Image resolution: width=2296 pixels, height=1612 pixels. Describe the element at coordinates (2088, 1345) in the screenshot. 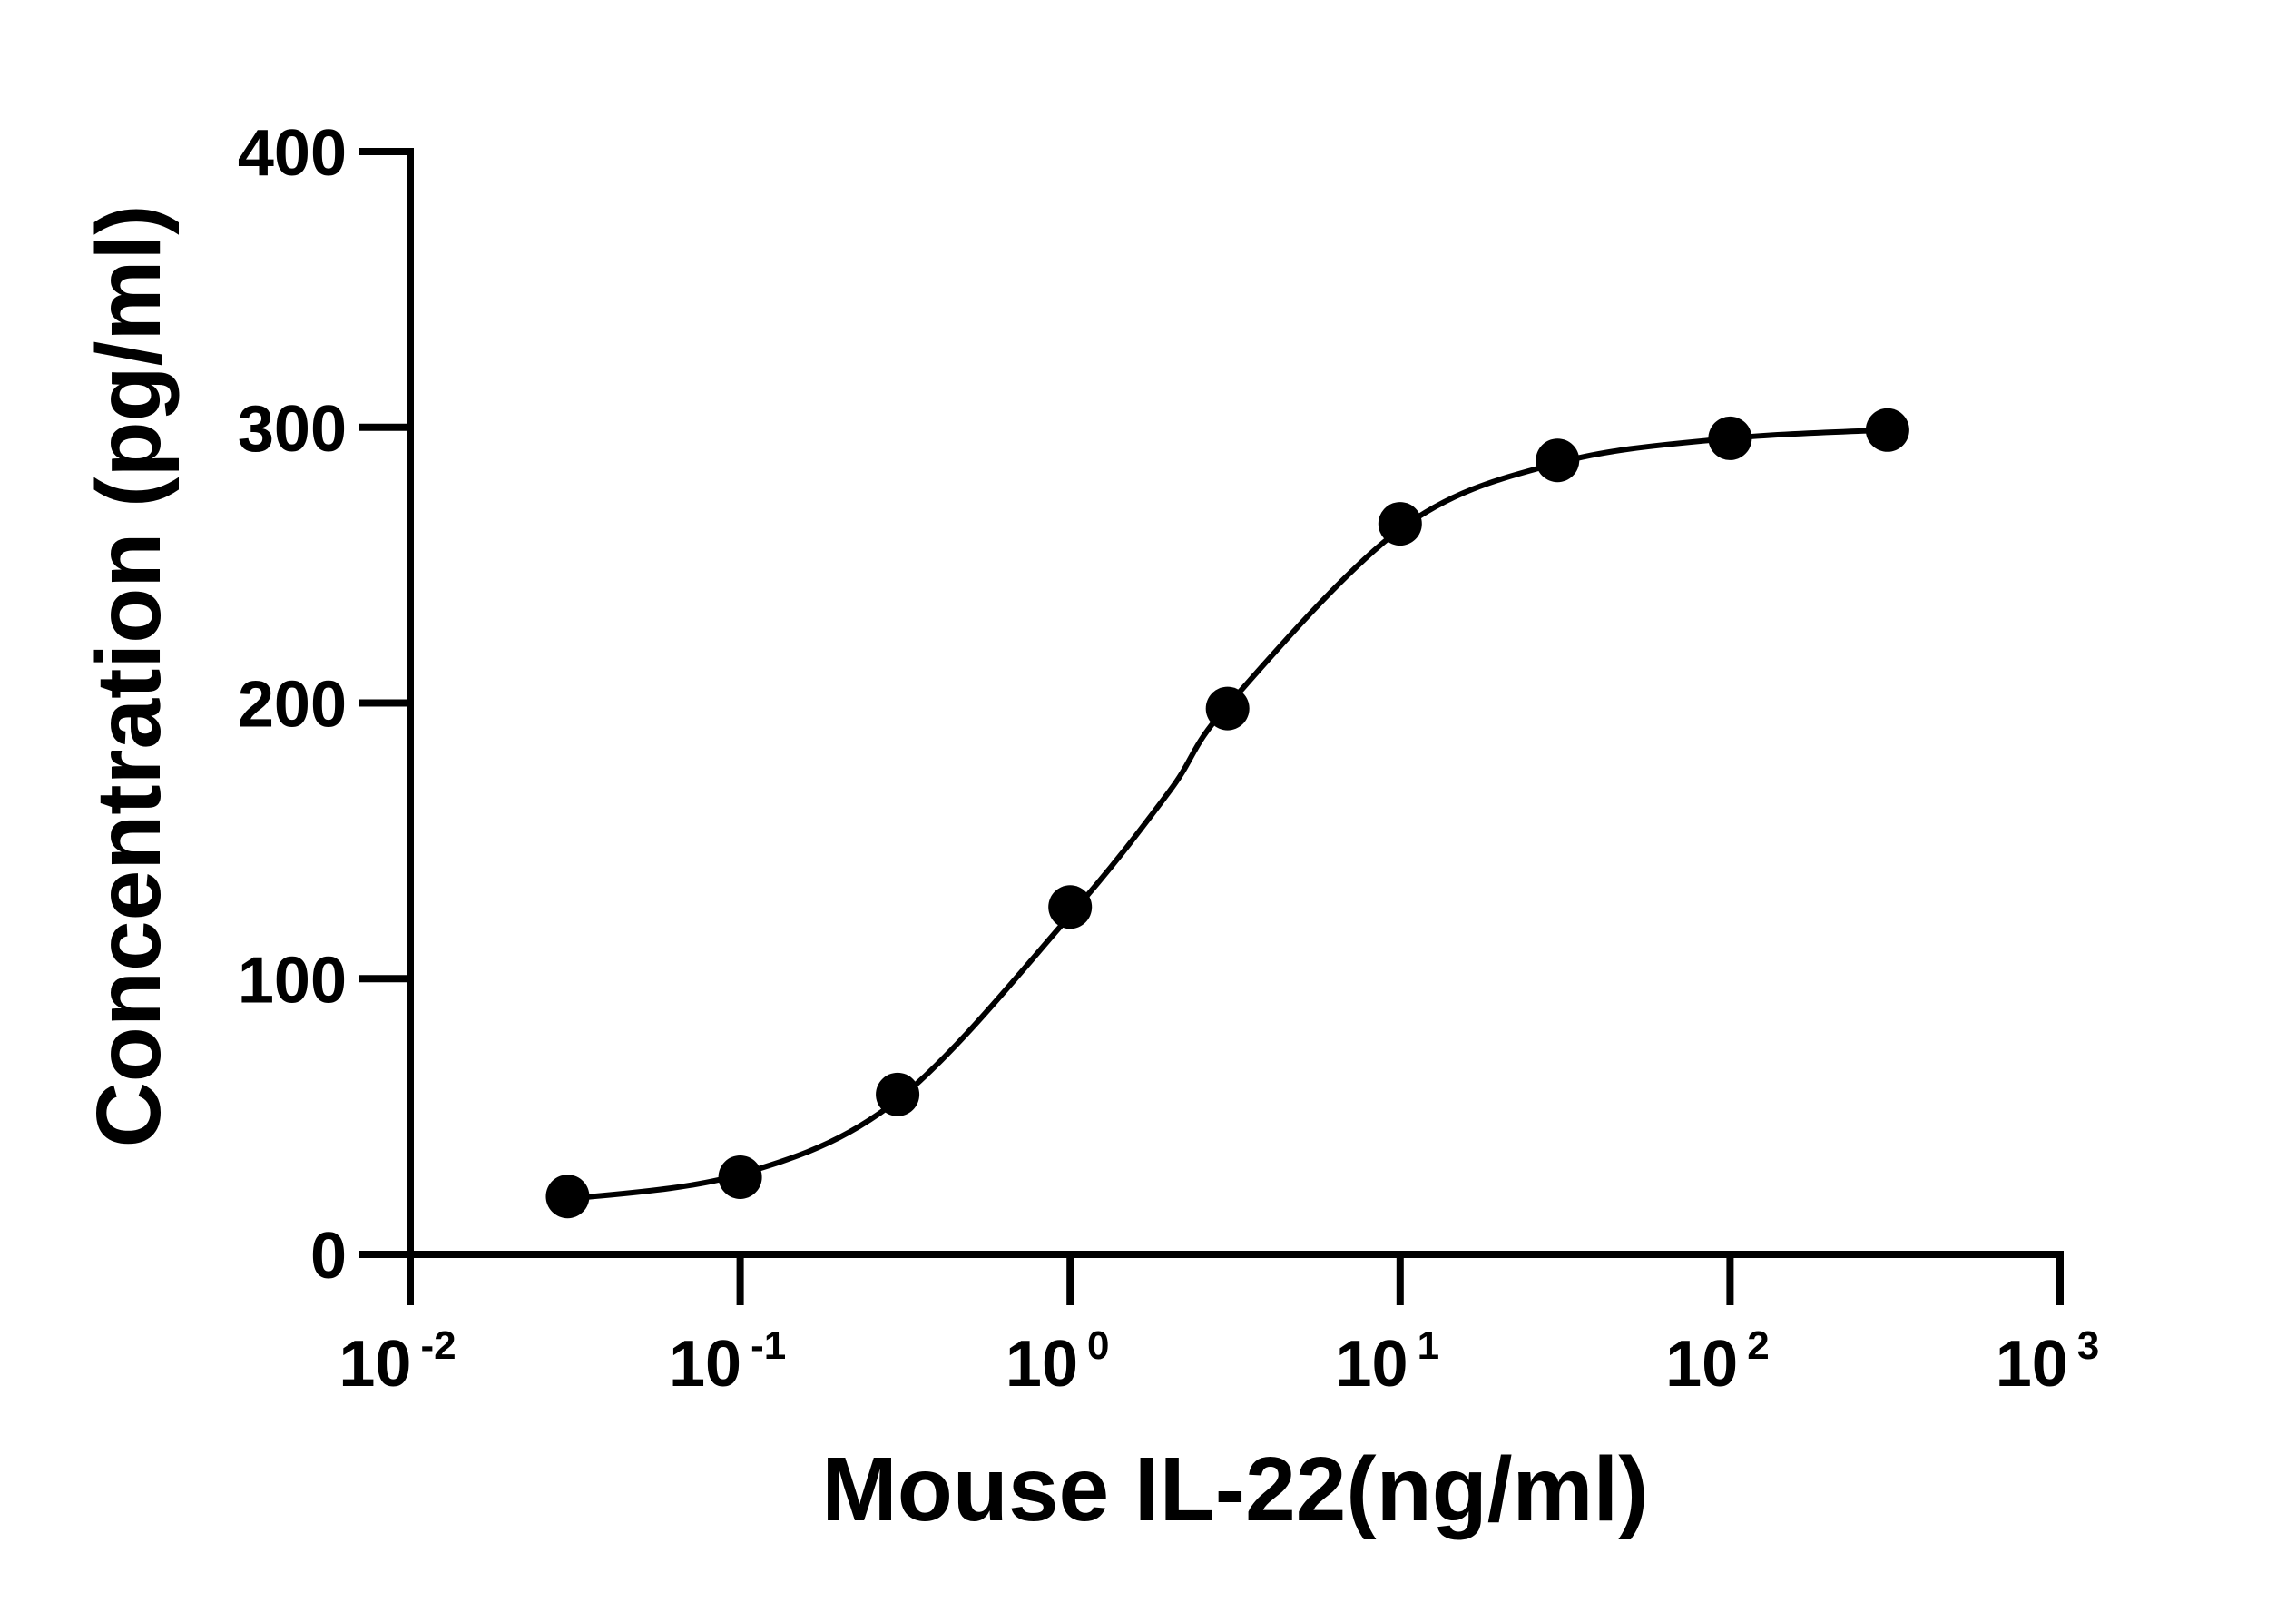

I see `x-tick-exponent: 3` at that location.